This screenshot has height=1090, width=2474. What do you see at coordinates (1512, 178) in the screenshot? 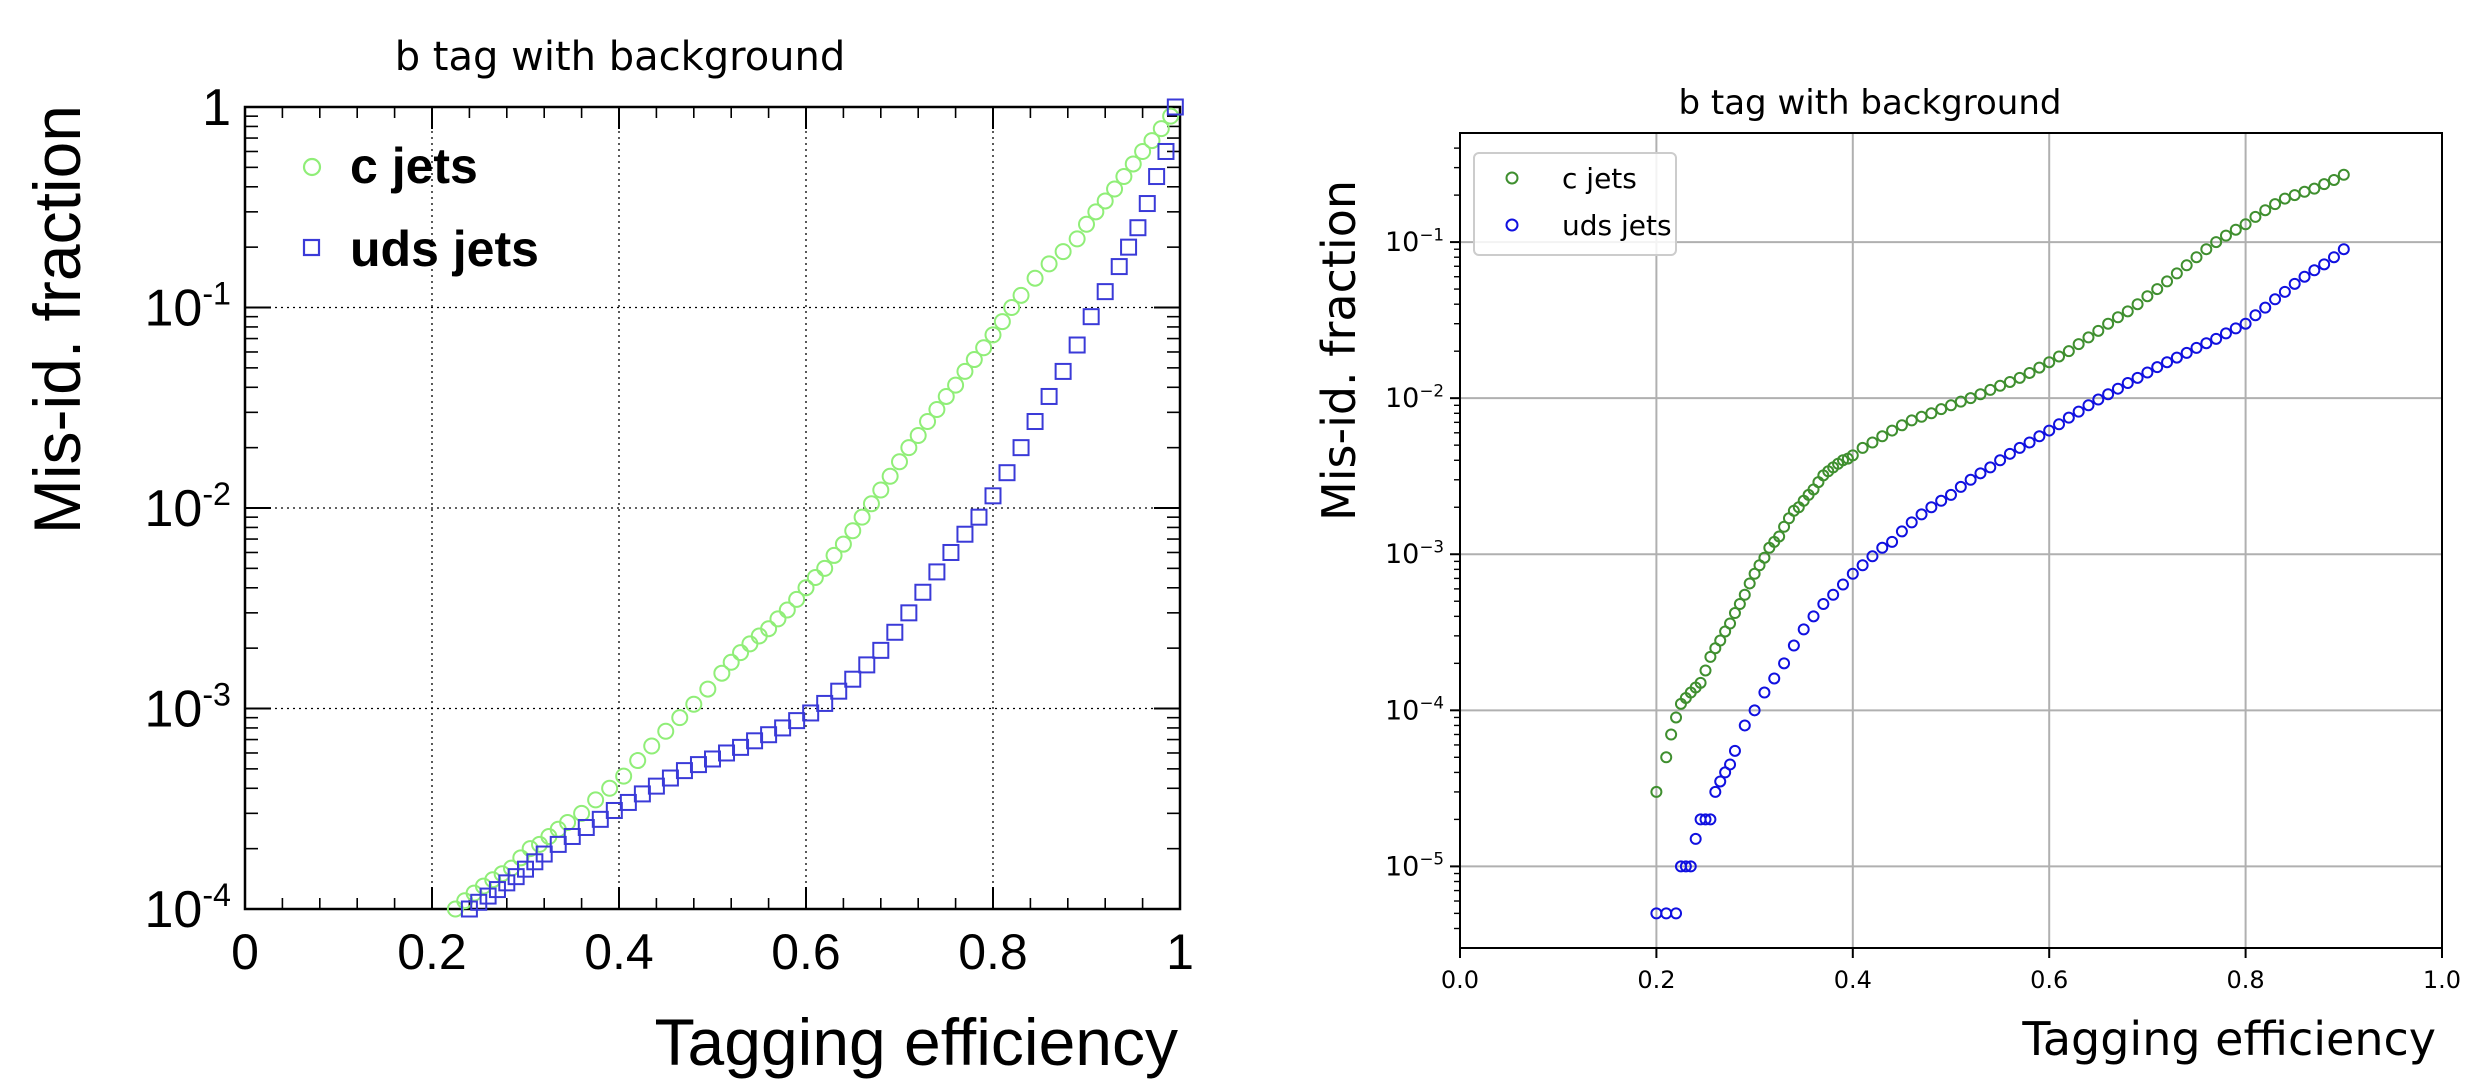
I see `legend-marker-c-jets` at bounding box center [1512, 178].